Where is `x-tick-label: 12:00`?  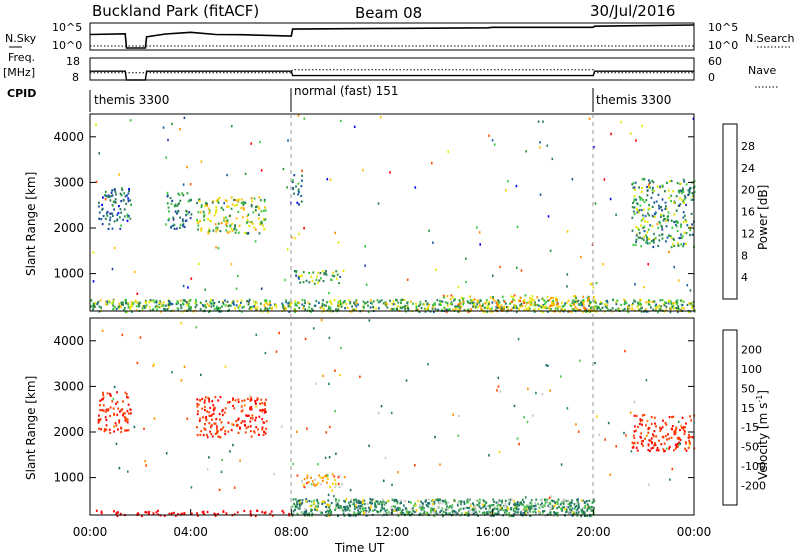 x-tick-label: 12:00 is located at coordinates (392, 532).